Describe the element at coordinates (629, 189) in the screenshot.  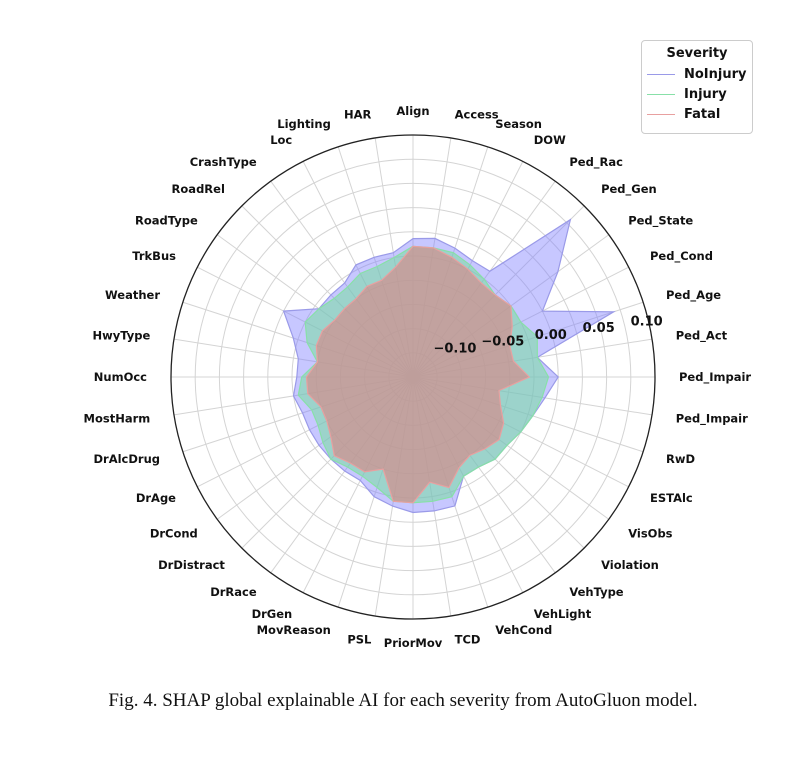
I see `axis-label-5: Ped_Gen` at that location.